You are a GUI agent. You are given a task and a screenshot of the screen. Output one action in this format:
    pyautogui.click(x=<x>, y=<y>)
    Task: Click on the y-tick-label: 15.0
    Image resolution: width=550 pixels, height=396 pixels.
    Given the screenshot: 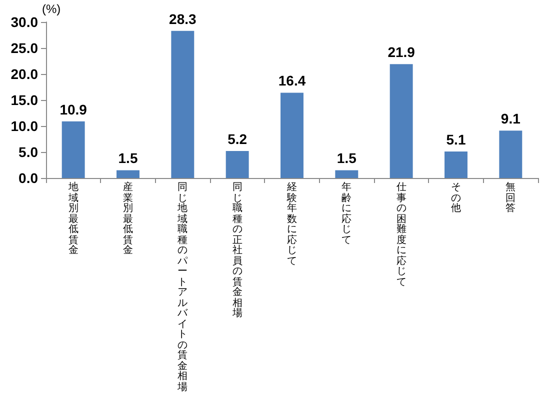 What is the action you would take?
    pyautogui.click(x=24, y=100)
    